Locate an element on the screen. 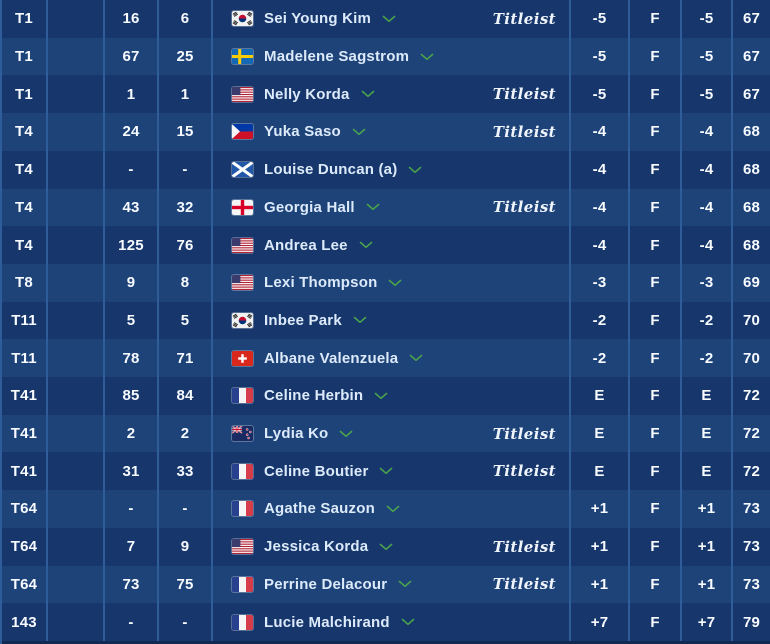 The width and height of the screenshot is (770, 644). player-cell: Louise Duncan (a) is located at coordinates (392, 169).